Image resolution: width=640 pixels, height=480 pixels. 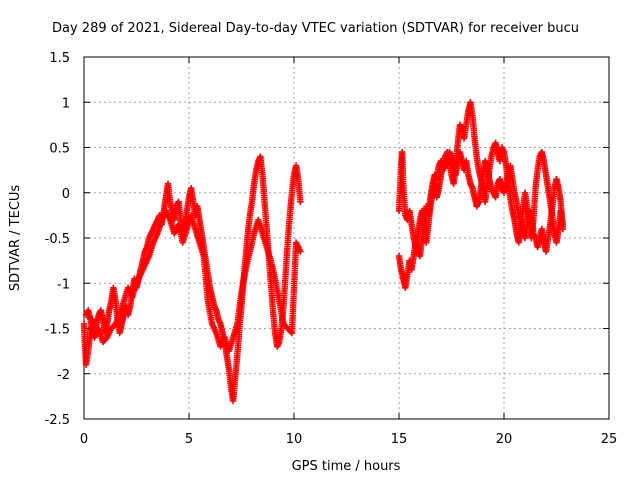 What do you see at coordinates (66, 194) in the screenshot?
I see `y-tick-label: 0` at bounding box center [66, 194].